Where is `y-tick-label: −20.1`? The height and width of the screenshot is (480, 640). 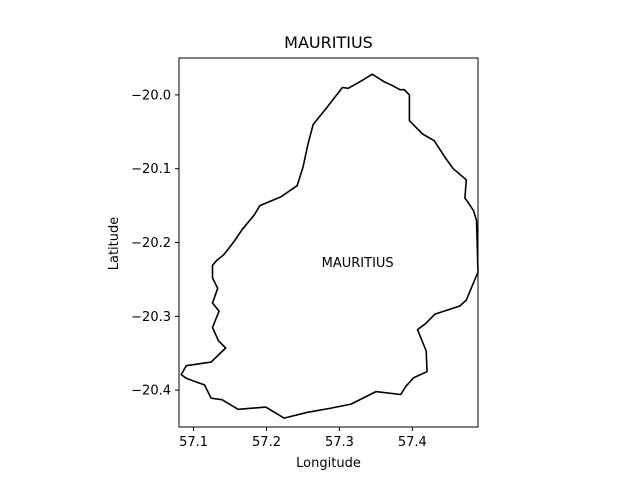 y-tick-label: −20.1 is located at coordinates (151, 169).